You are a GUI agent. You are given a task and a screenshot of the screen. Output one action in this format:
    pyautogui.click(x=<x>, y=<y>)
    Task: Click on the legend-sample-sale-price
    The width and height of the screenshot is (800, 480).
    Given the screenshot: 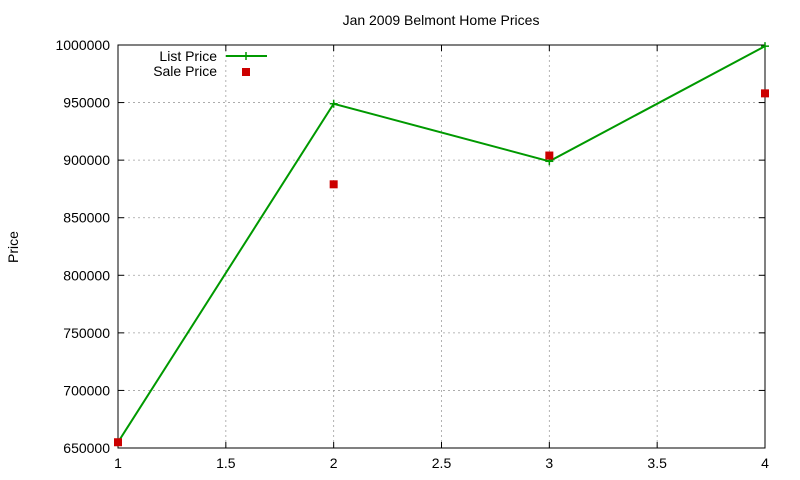 What is the action you would take?
    pyautogui.click(x=246, y=72)
    